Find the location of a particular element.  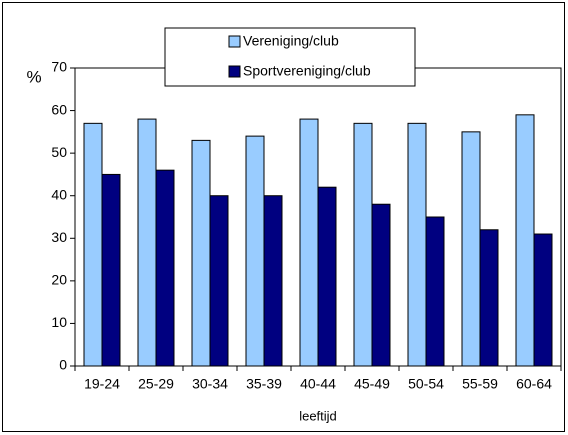

x-tick-label: 50-54 is located at coordinates (426, 384).